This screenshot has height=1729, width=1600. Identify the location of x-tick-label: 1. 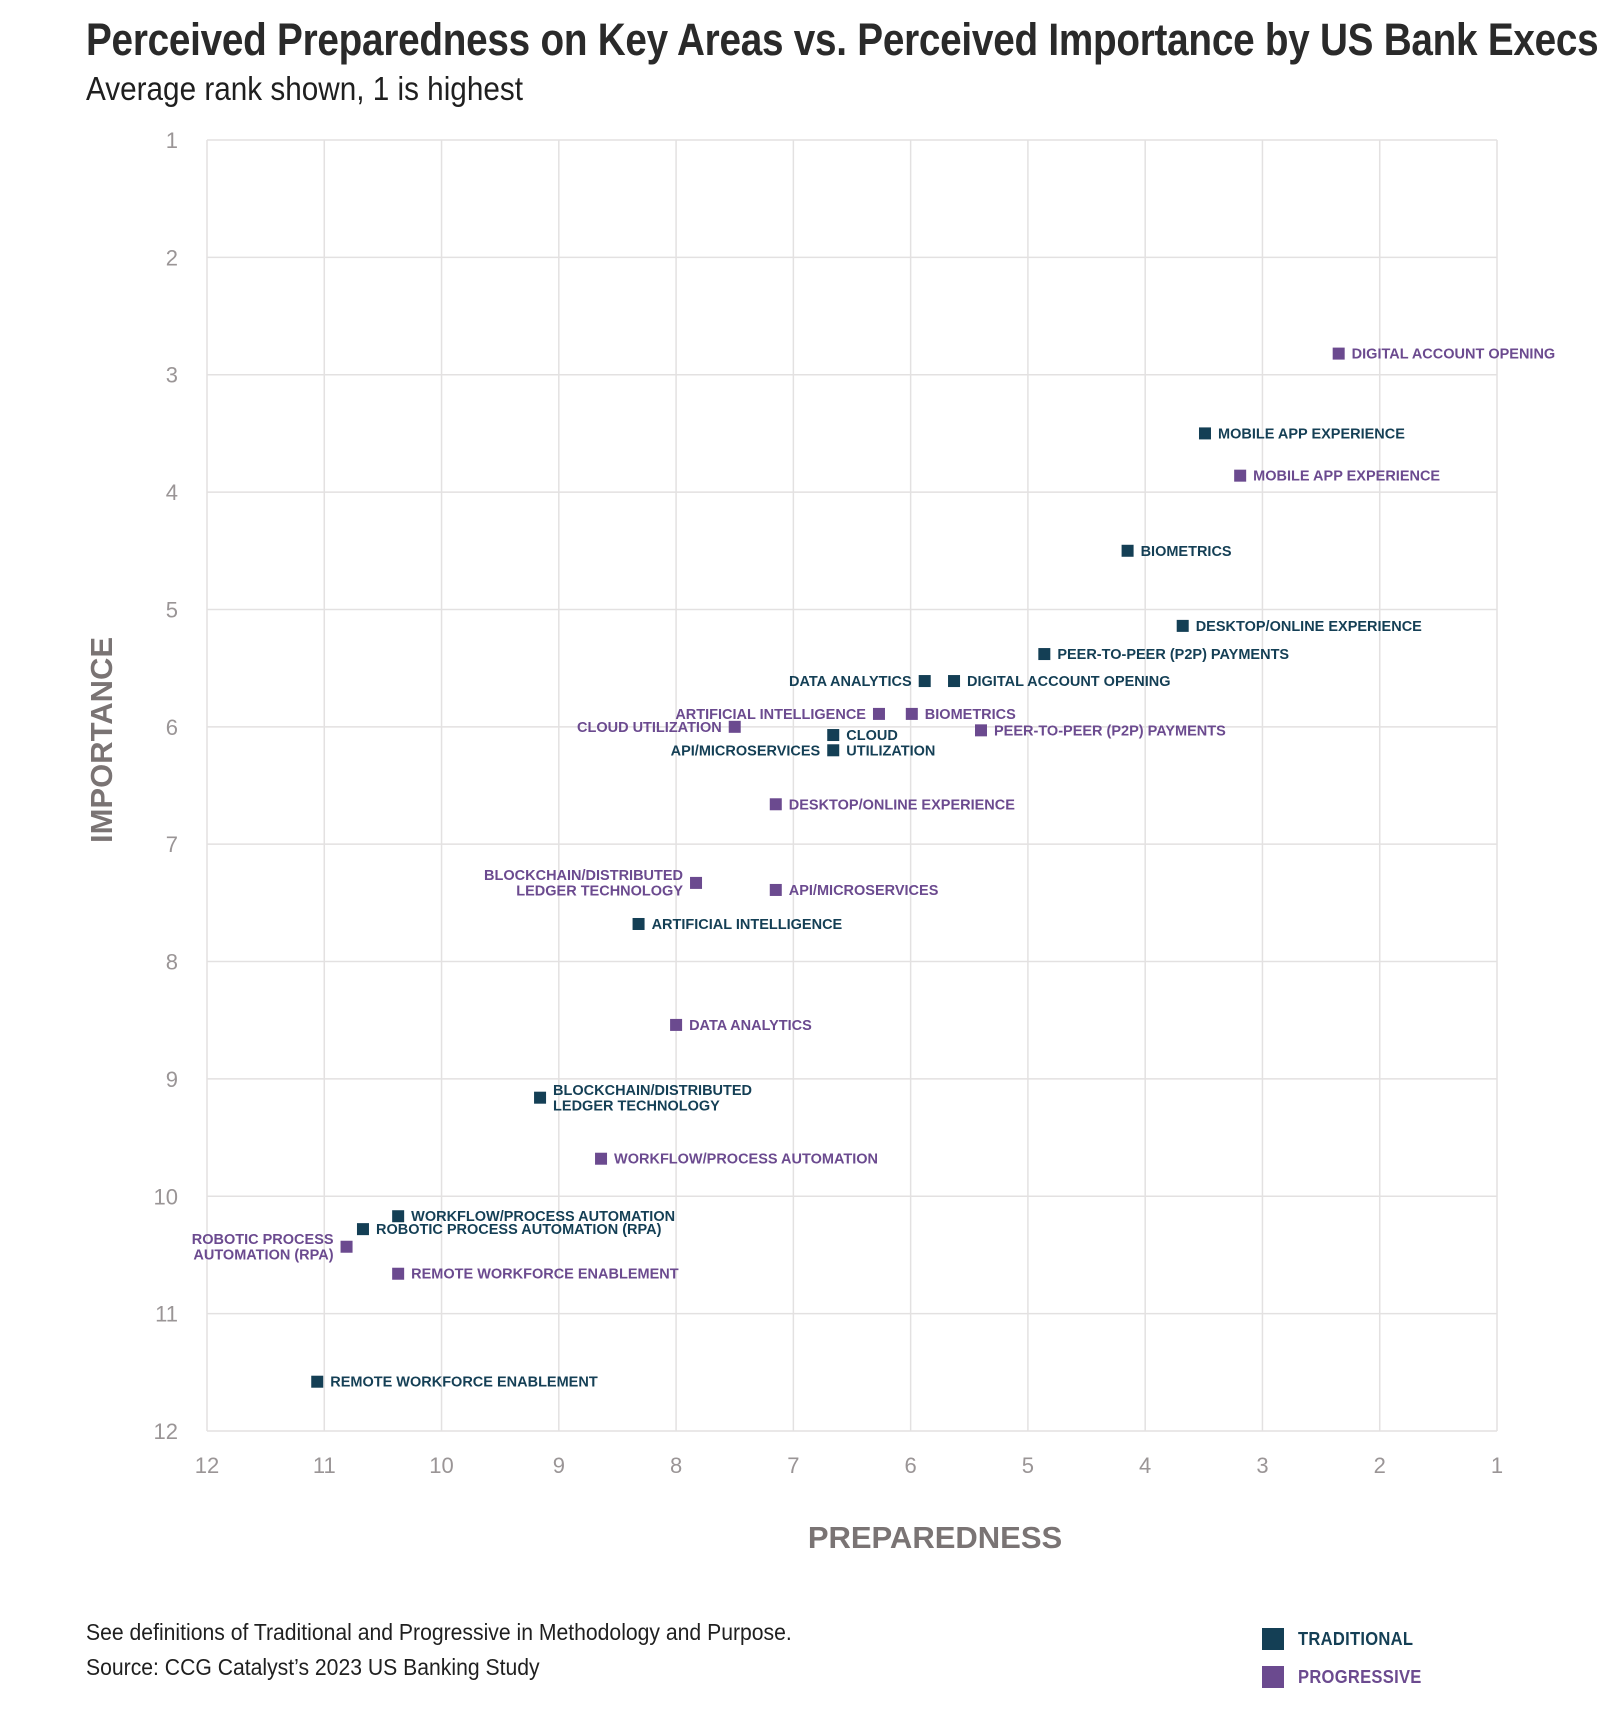
(1497, 1465).